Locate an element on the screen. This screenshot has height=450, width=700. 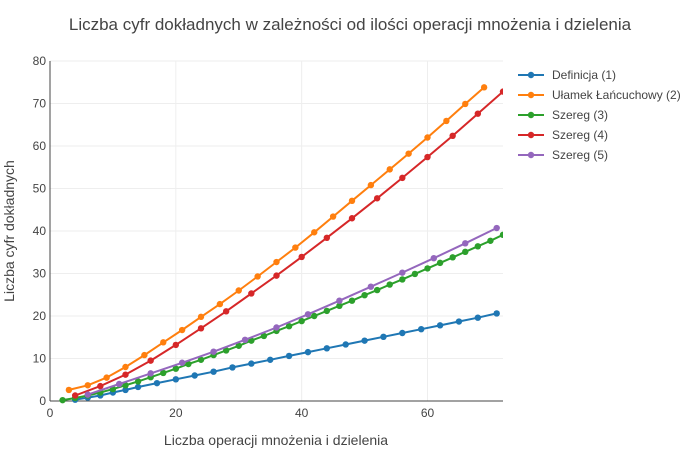
y-tick-label: 70 is located at coordinates (40, 104).